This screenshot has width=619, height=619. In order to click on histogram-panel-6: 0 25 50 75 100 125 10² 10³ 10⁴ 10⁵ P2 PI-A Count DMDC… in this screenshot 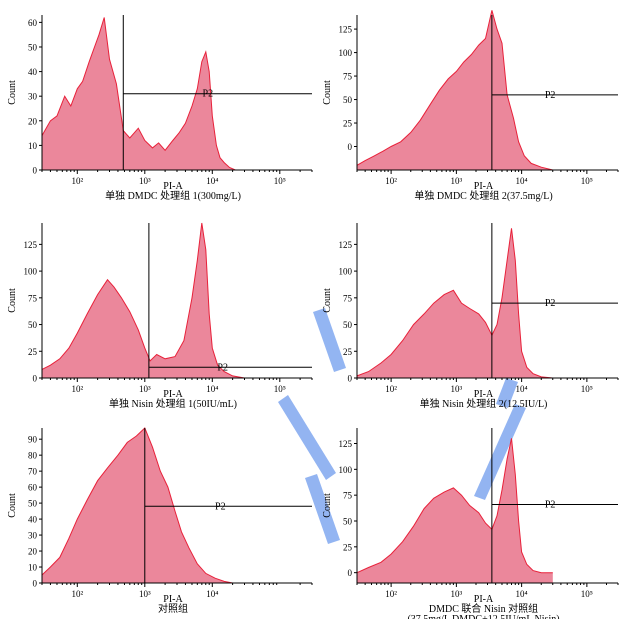, I will do `click(470, 523)`.